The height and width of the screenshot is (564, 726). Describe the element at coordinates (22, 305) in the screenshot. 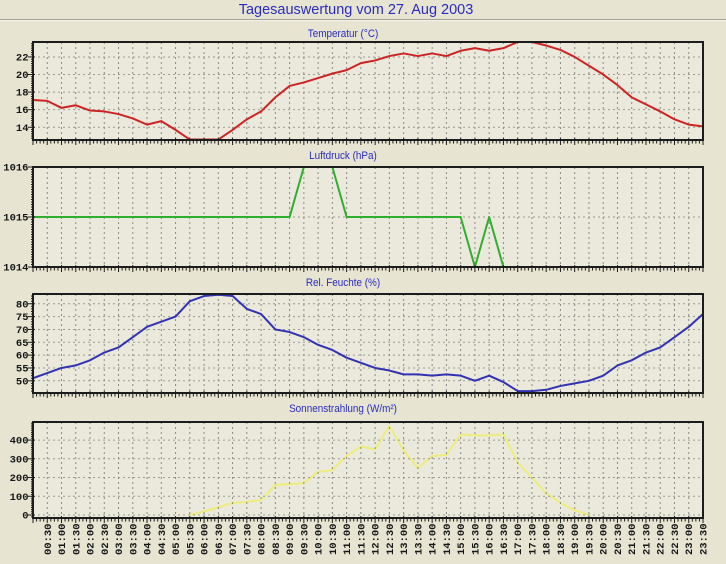

I see `y-tick-label: 80` at that location.